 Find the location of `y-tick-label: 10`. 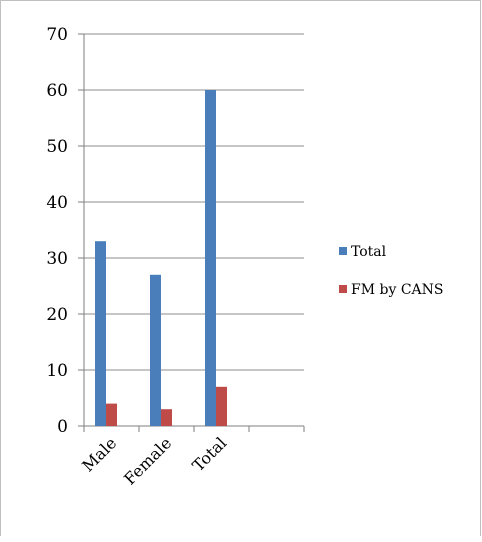

y-tick-label: 10 is located at coordinates (57, 371).